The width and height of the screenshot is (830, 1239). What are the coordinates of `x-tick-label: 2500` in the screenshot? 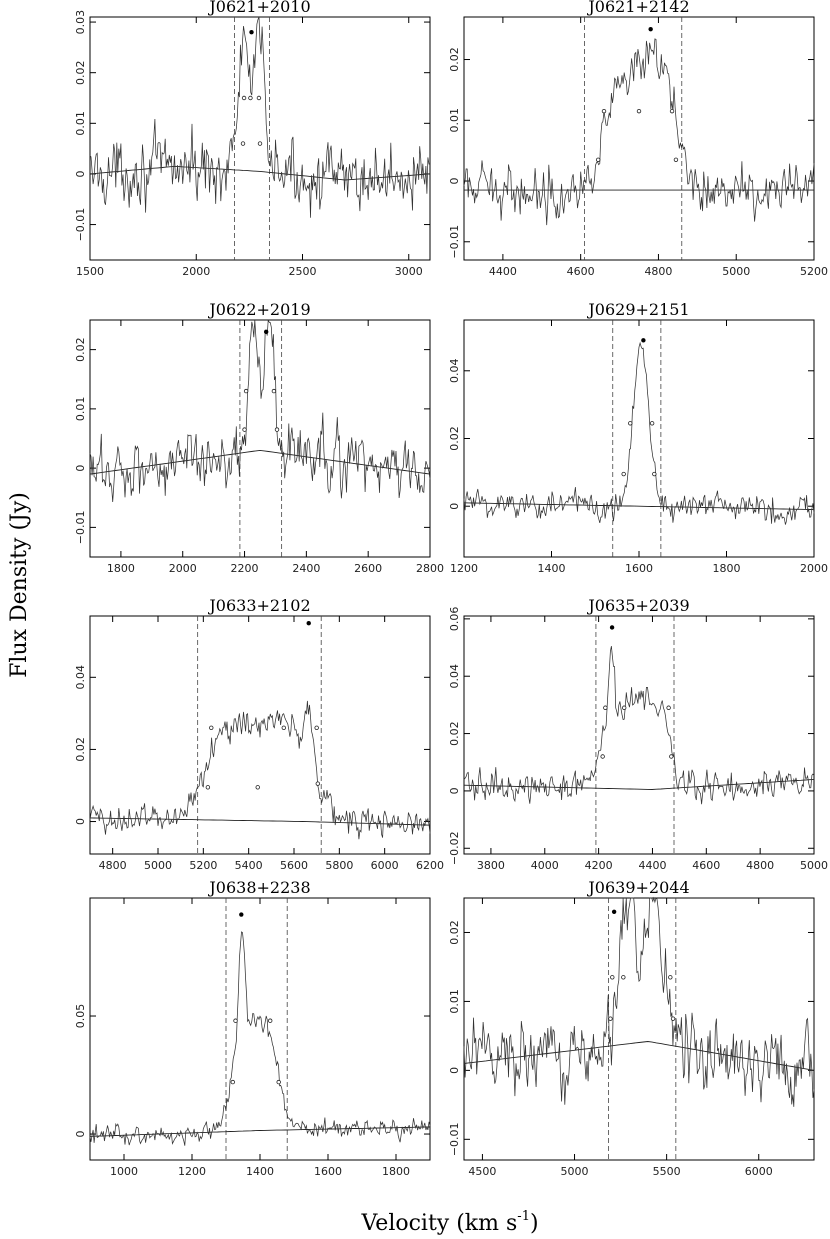 It's located at (303, 271).